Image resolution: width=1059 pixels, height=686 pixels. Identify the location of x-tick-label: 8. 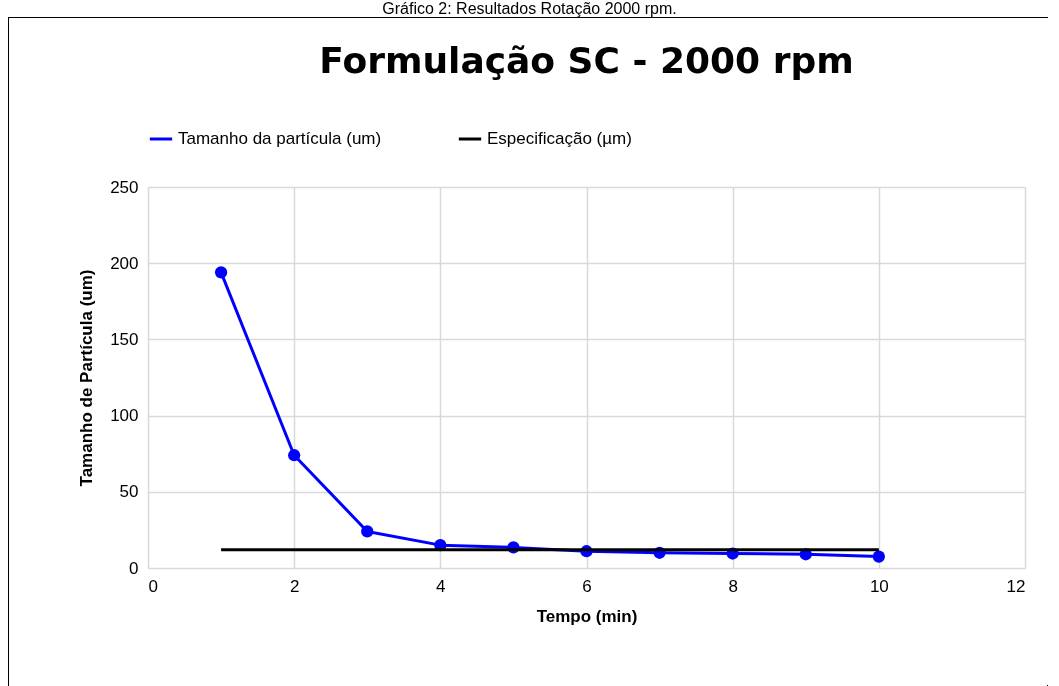
(733, 586).